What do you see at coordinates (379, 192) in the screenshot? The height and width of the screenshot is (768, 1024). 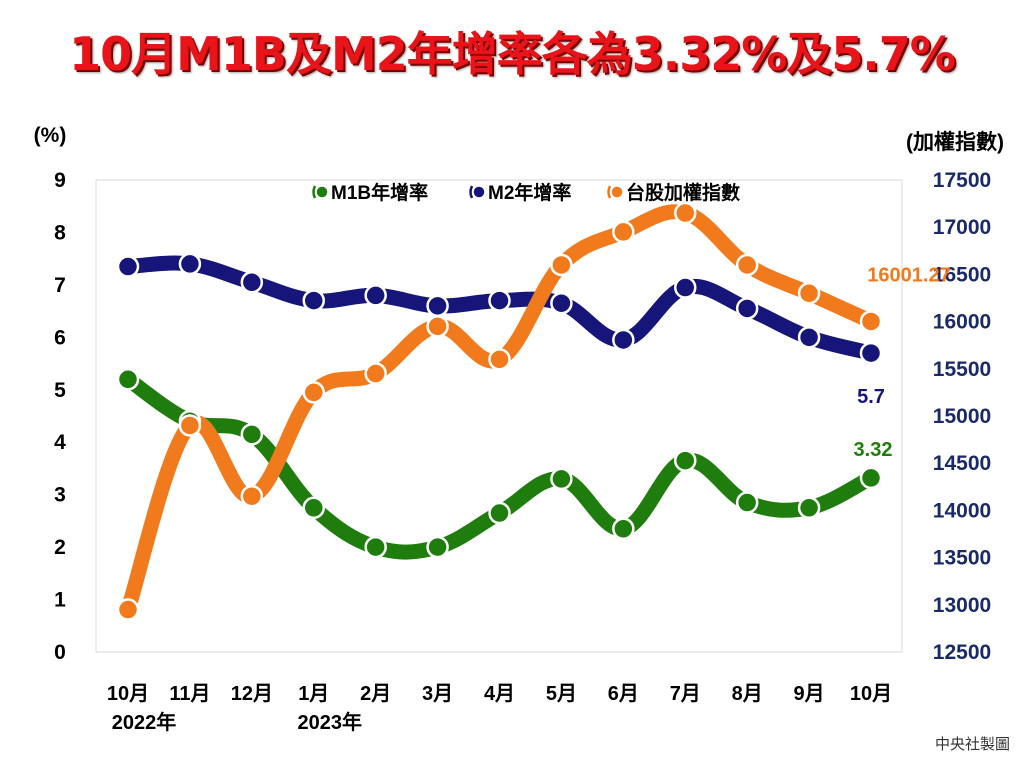 I see `legend-label: M1B年增率` at bounding box center [379, 192].